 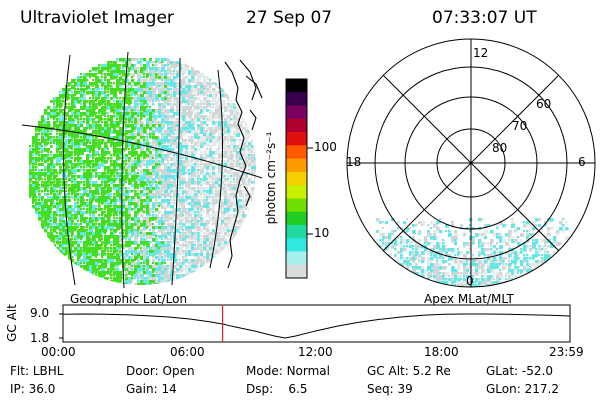 What do you see at coordinates (566, 352) in the screenshot?
I see `time-tick-2359: 23:59` at bounding box center [566, 352].